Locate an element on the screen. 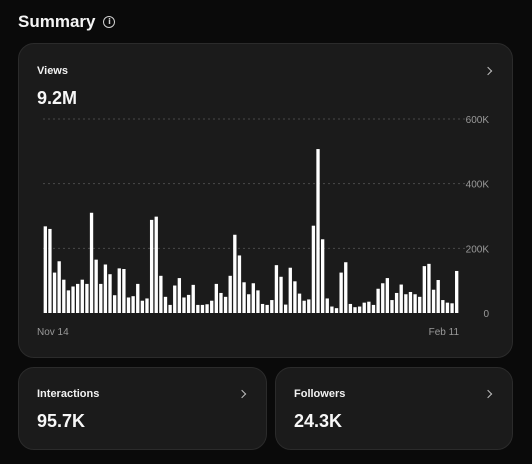 The width and height of the screenshot is (532, 464). interactions-card: Interactions 95.7K is located at coordinates (142, 408).